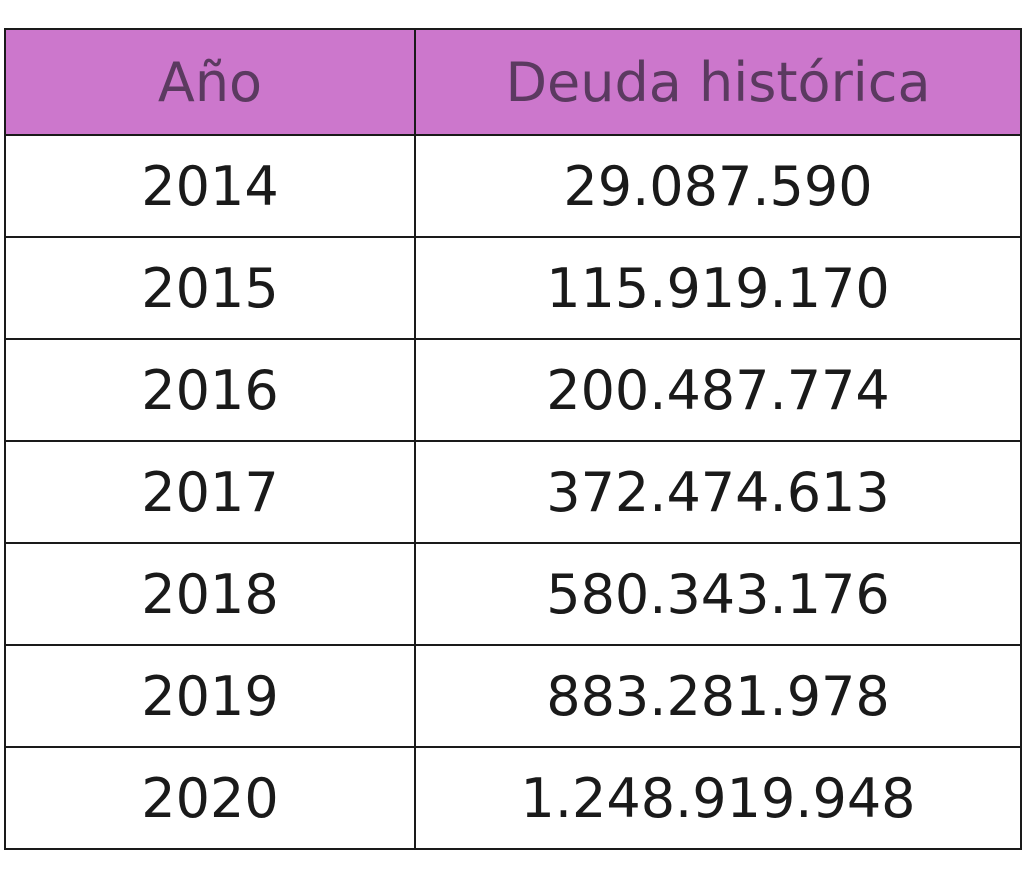 Image resolution: width=1024 pixels, height=879 pixels. Describe the element at coordinates (210, 186) in the screenshot. I see `year-cell: 2014` at that location.